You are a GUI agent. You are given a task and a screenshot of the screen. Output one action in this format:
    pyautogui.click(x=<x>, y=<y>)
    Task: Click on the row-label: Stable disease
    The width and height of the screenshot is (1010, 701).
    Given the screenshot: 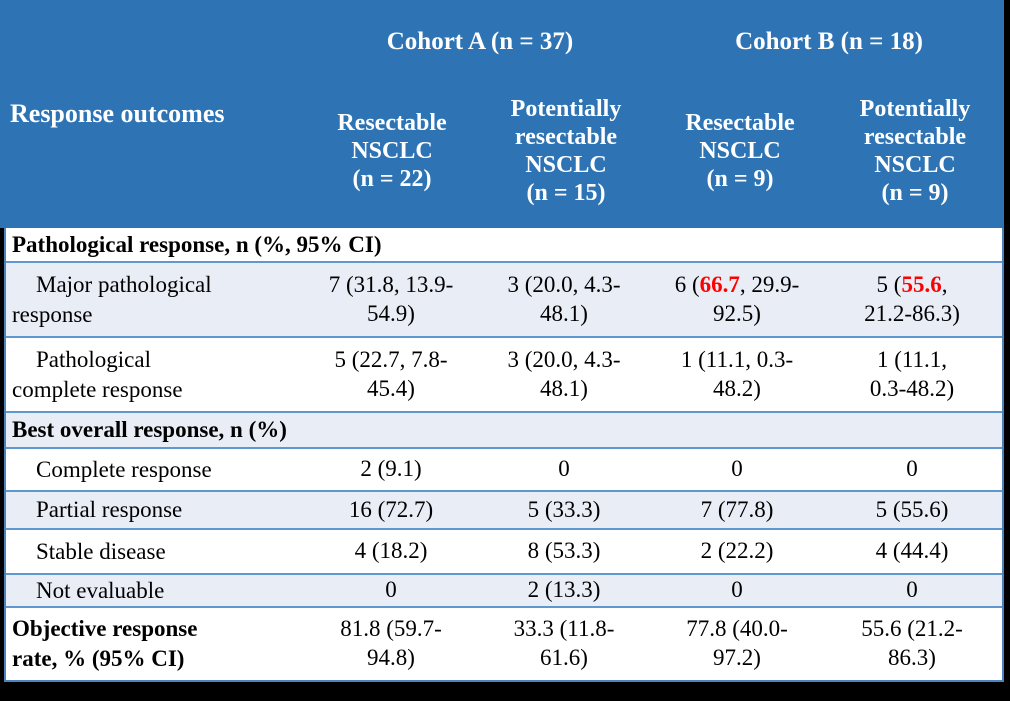 What is the action you would take?
    pyautogui.click(x=101, y=551)
    